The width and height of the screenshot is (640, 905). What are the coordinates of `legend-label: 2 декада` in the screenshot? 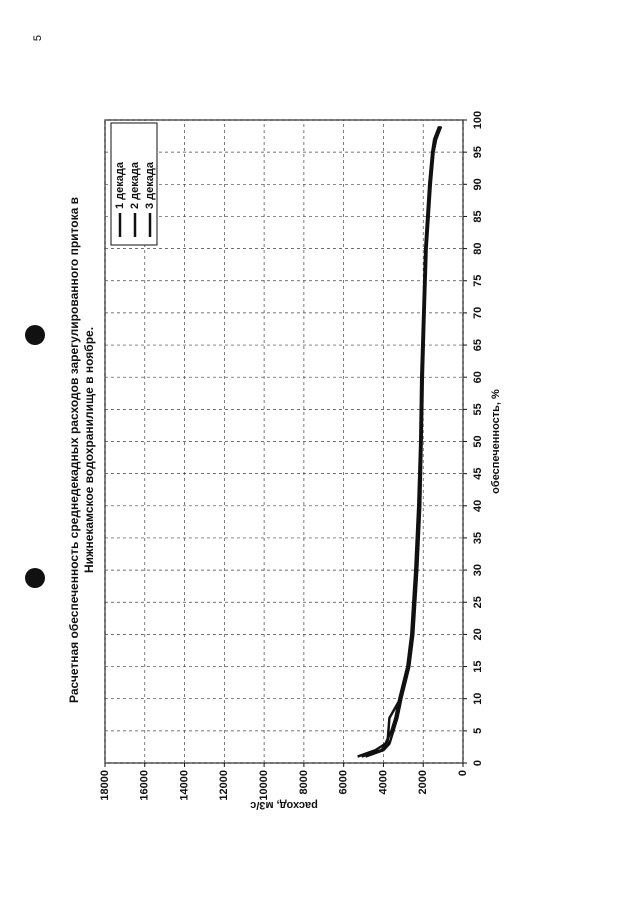 It's located at (135, 185).